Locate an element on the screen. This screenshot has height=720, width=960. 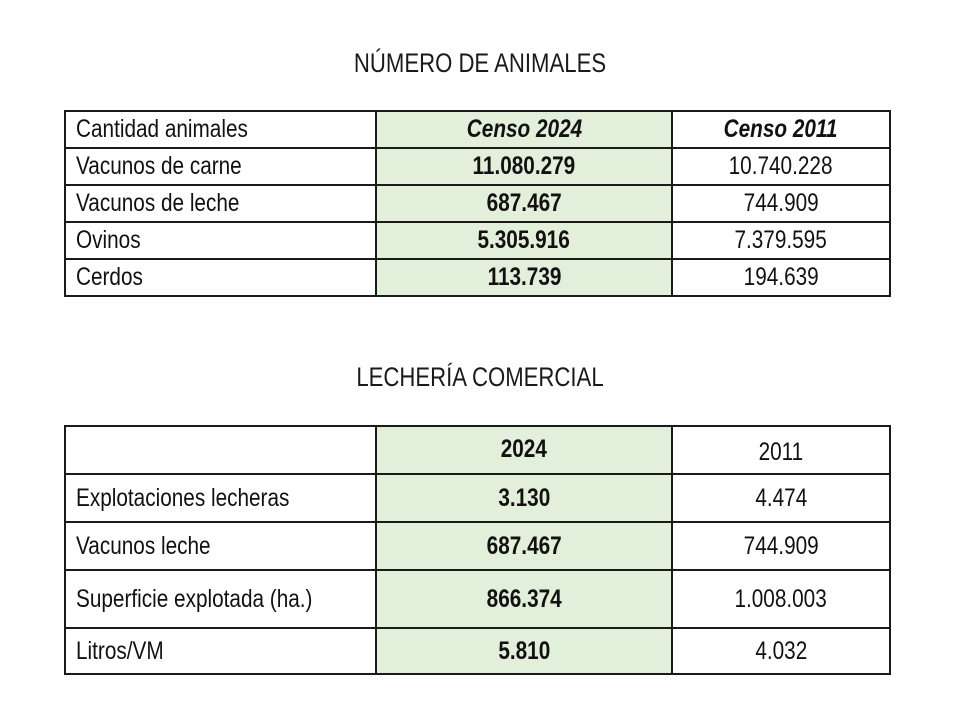
value-2011: 7.379.595 is located at coordinates (781, 240).